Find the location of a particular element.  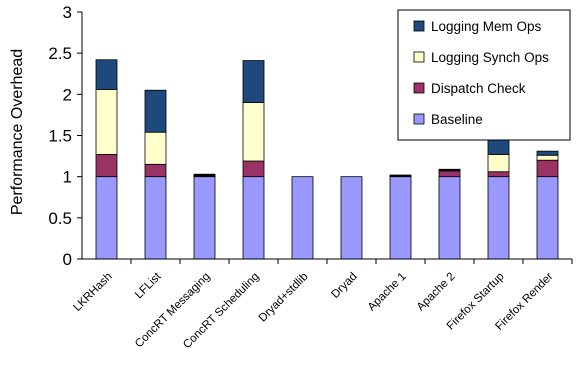

y-tick-label: 1 is located at coordinates (67, 177).